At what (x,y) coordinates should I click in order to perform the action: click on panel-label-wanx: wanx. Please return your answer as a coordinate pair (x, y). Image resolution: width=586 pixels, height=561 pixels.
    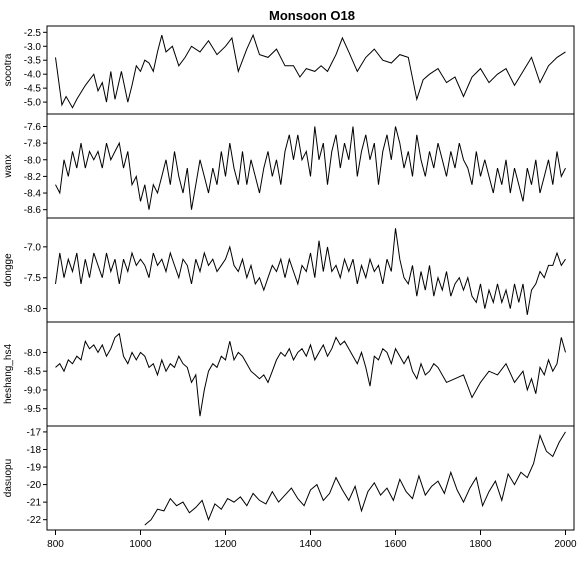
    Looking at the image, I should click on (8, 166).